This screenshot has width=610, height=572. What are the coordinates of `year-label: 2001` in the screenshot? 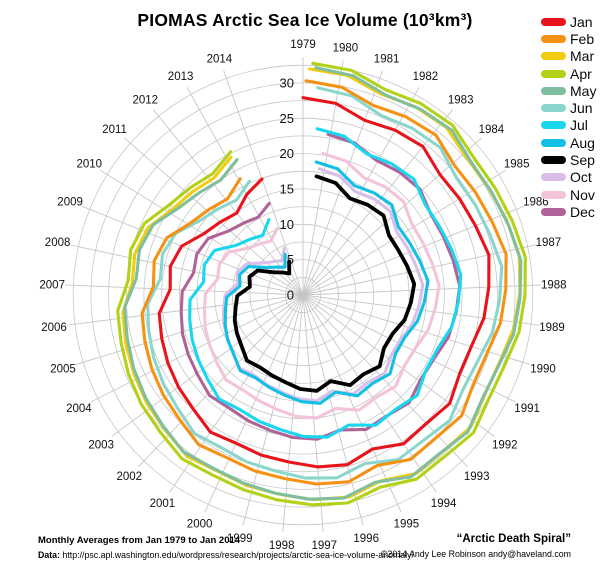 It's located at (163, 504).